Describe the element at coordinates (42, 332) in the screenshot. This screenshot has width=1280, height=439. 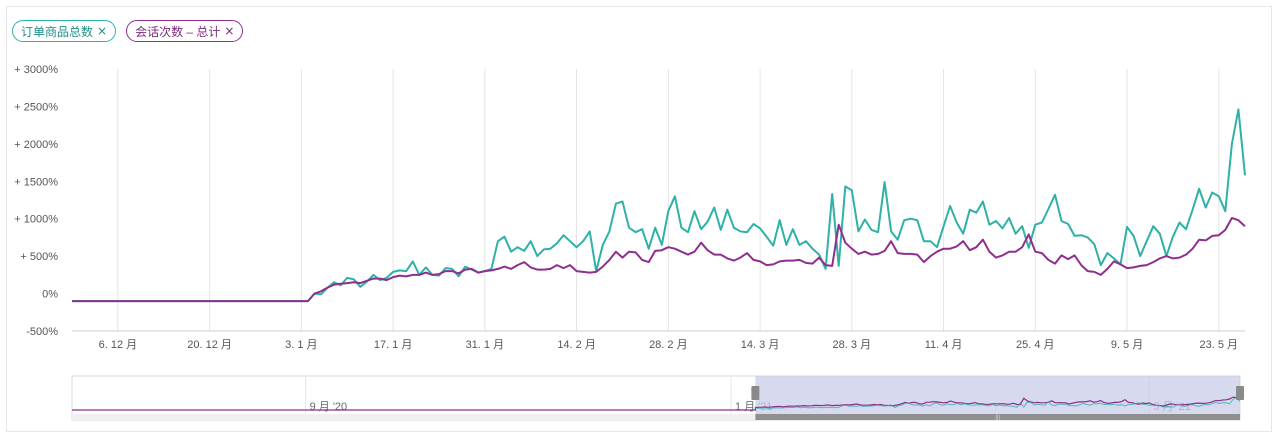
I see `y-tick-label: -500%` at that location.